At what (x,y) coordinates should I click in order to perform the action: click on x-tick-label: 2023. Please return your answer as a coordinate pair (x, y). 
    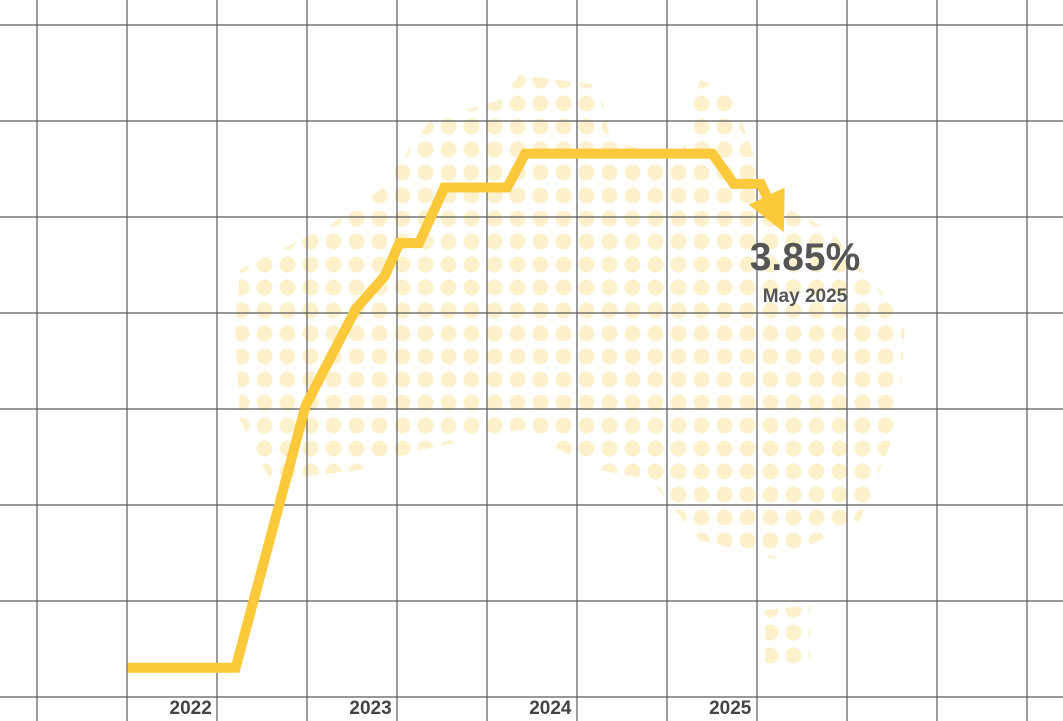
    Looking at the image, I should click on (370, 708).